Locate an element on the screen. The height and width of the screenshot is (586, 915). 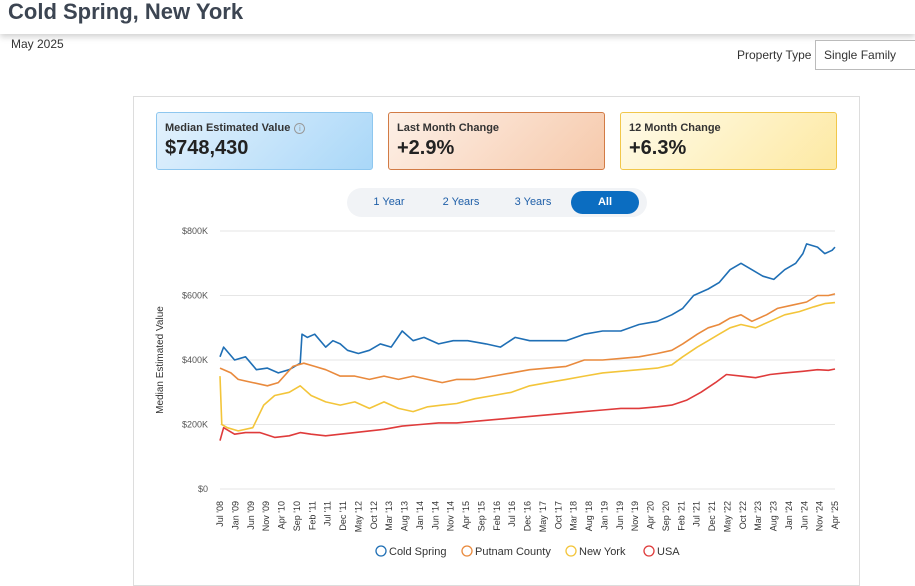
info-icon: i is located at coordinates (300, 128).